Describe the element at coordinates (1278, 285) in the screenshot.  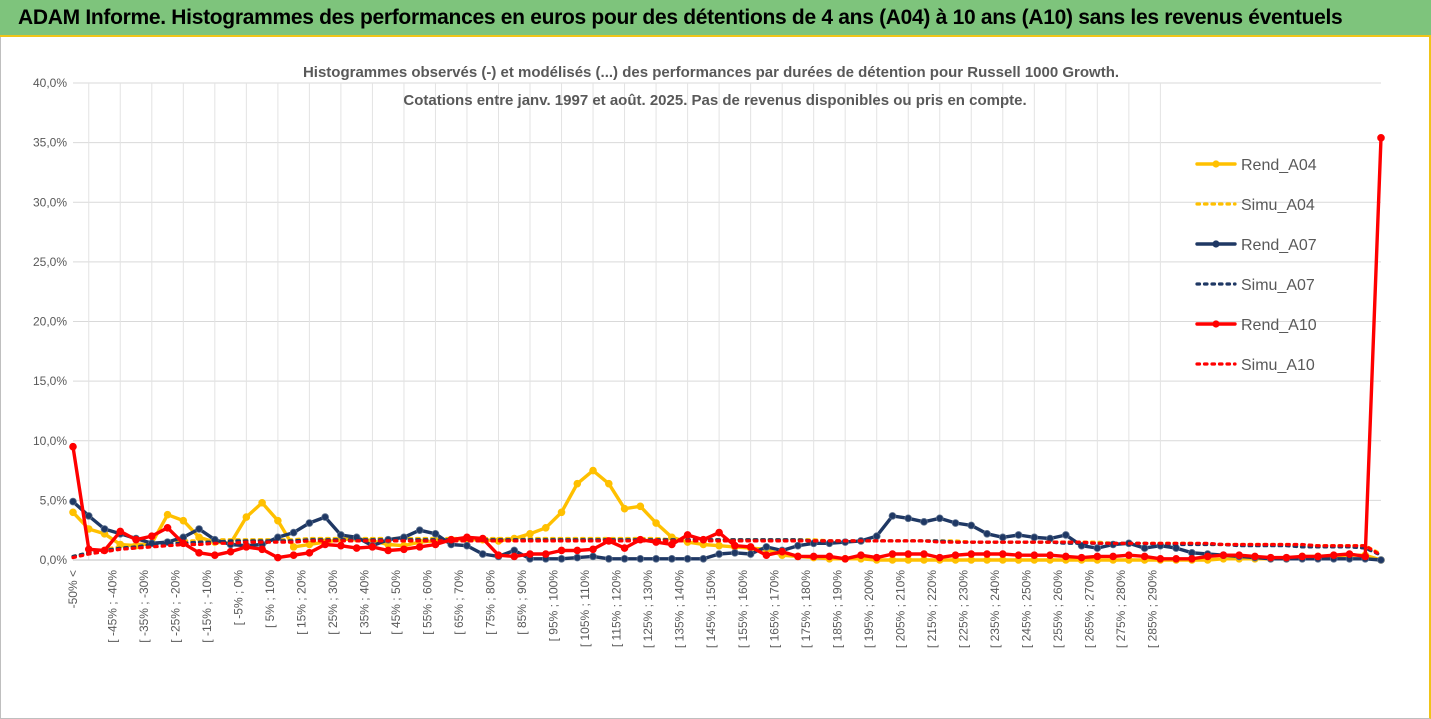
I see `legend-label: Simu_A07` at that location.